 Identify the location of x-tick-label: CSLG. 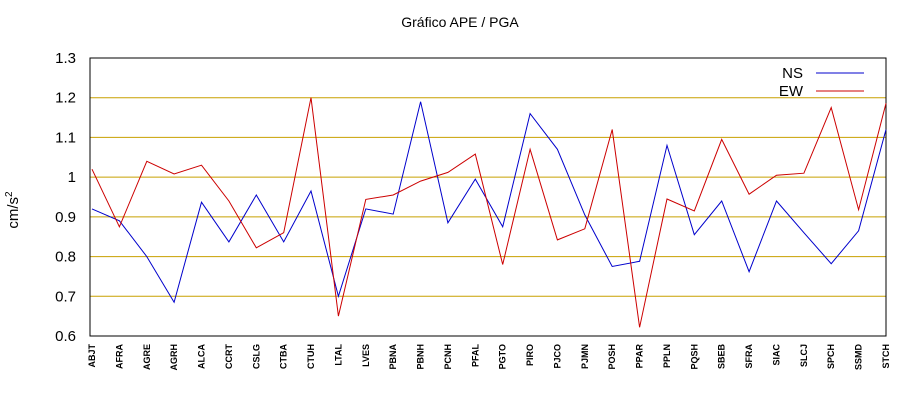
(256, 356).